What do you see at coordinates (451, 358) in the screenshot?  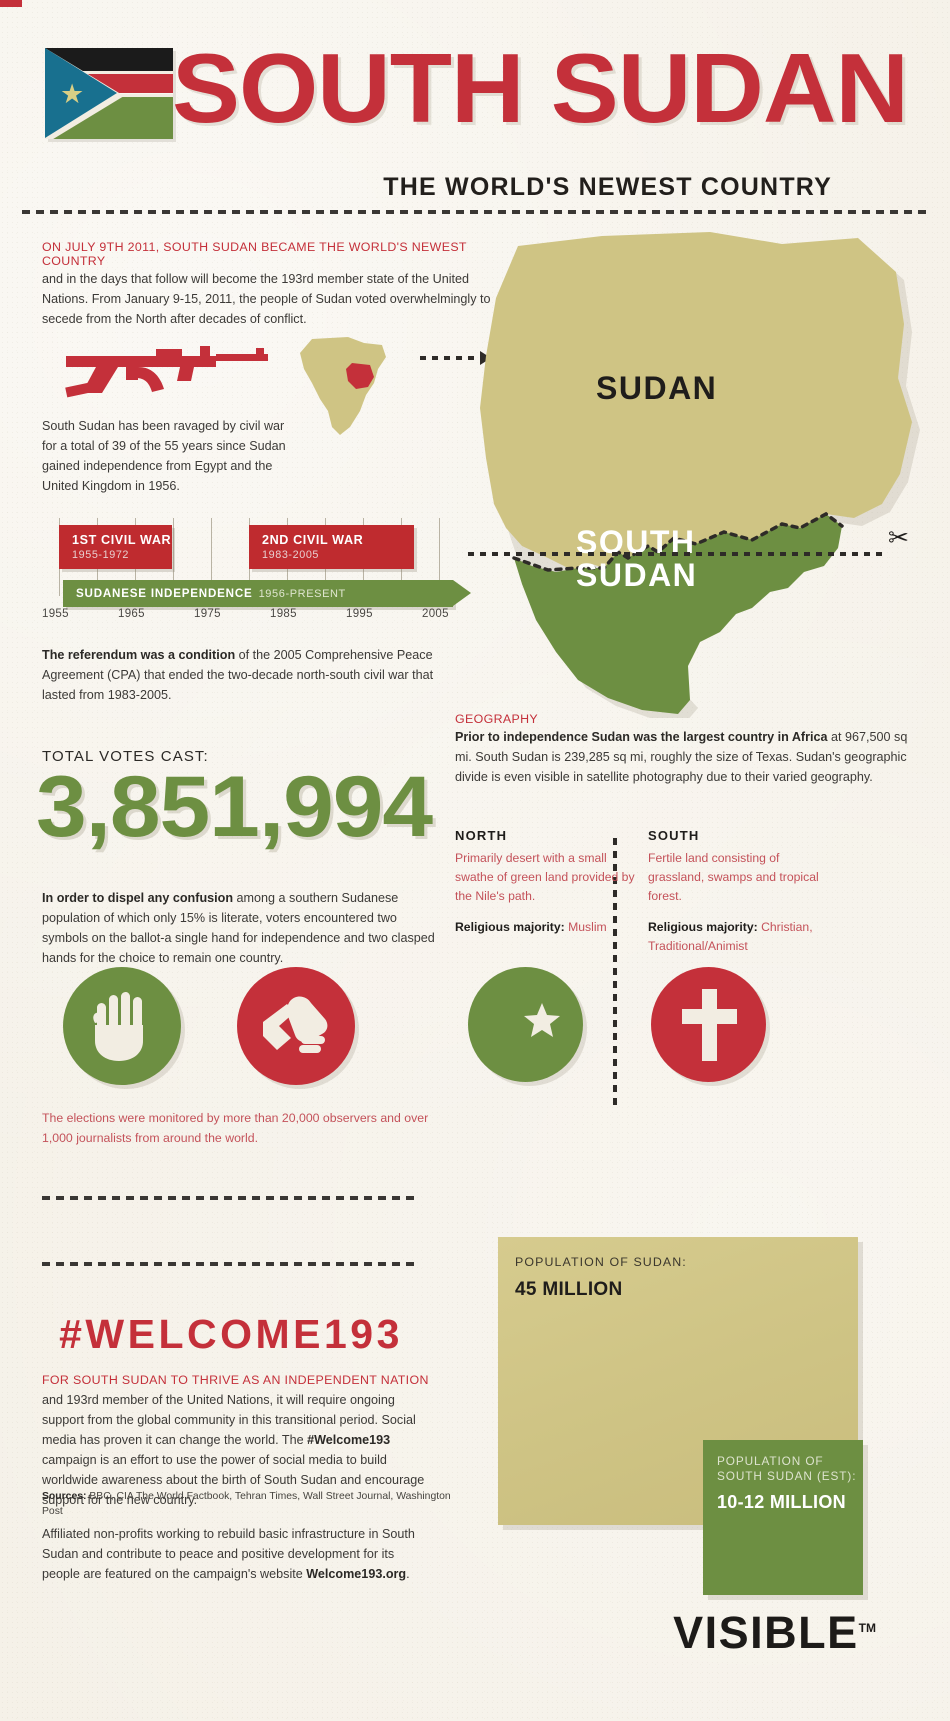 I see `dashed-arrow-line` at bounding box center [451, 358].